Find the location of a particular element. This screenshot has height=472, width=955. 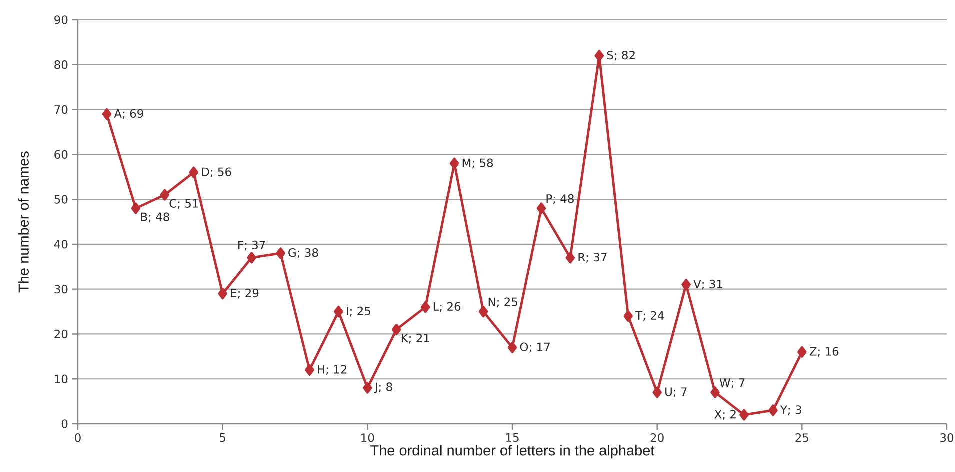

data-label: J; 8 is located at coordinates (383, 388).